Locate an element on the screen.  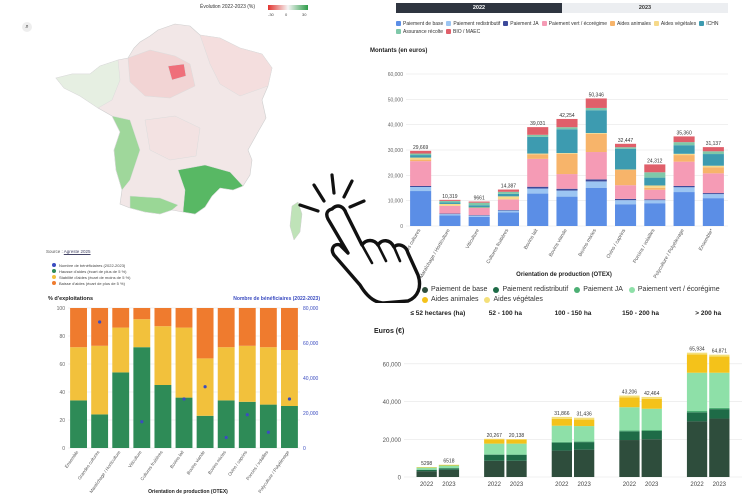
map-region-northeast is located at coordinates (236, 65).